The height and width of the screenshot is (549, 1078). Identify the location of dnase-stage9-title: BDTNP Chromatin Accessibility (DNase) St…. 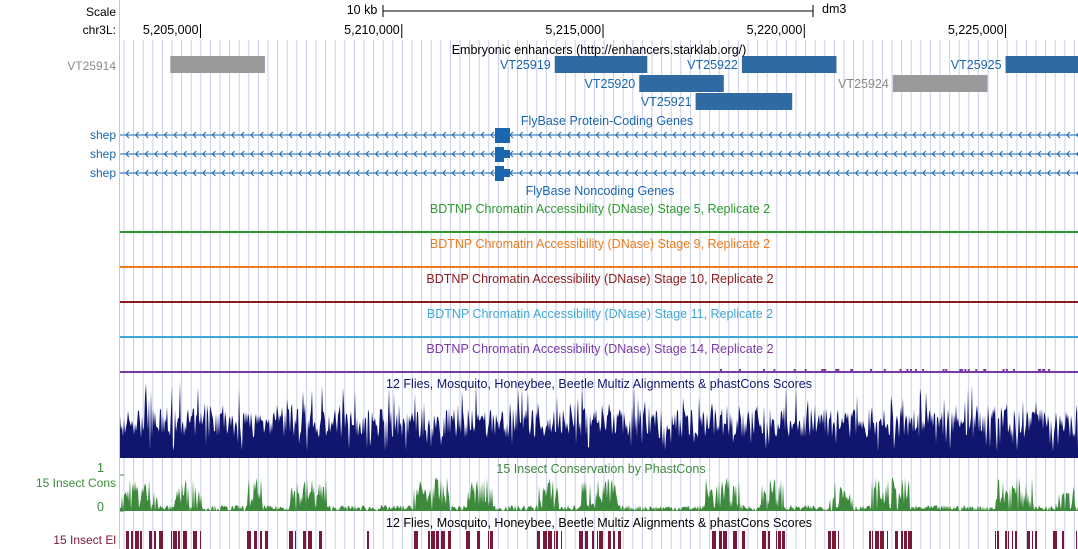
(600, 244).